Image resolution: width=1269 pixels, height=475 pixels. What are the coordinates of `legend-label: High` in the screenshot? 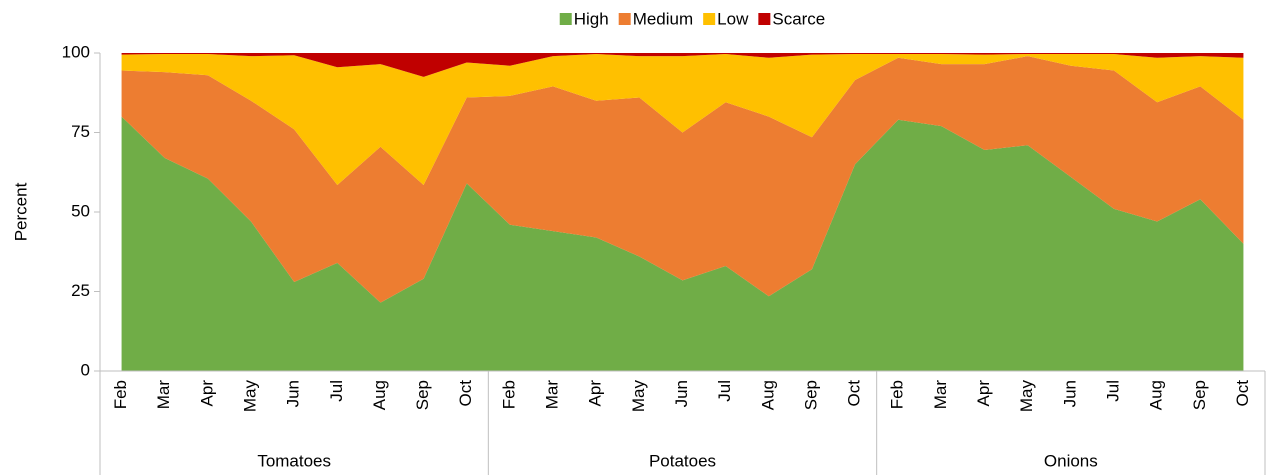 It's located at (591, 18).